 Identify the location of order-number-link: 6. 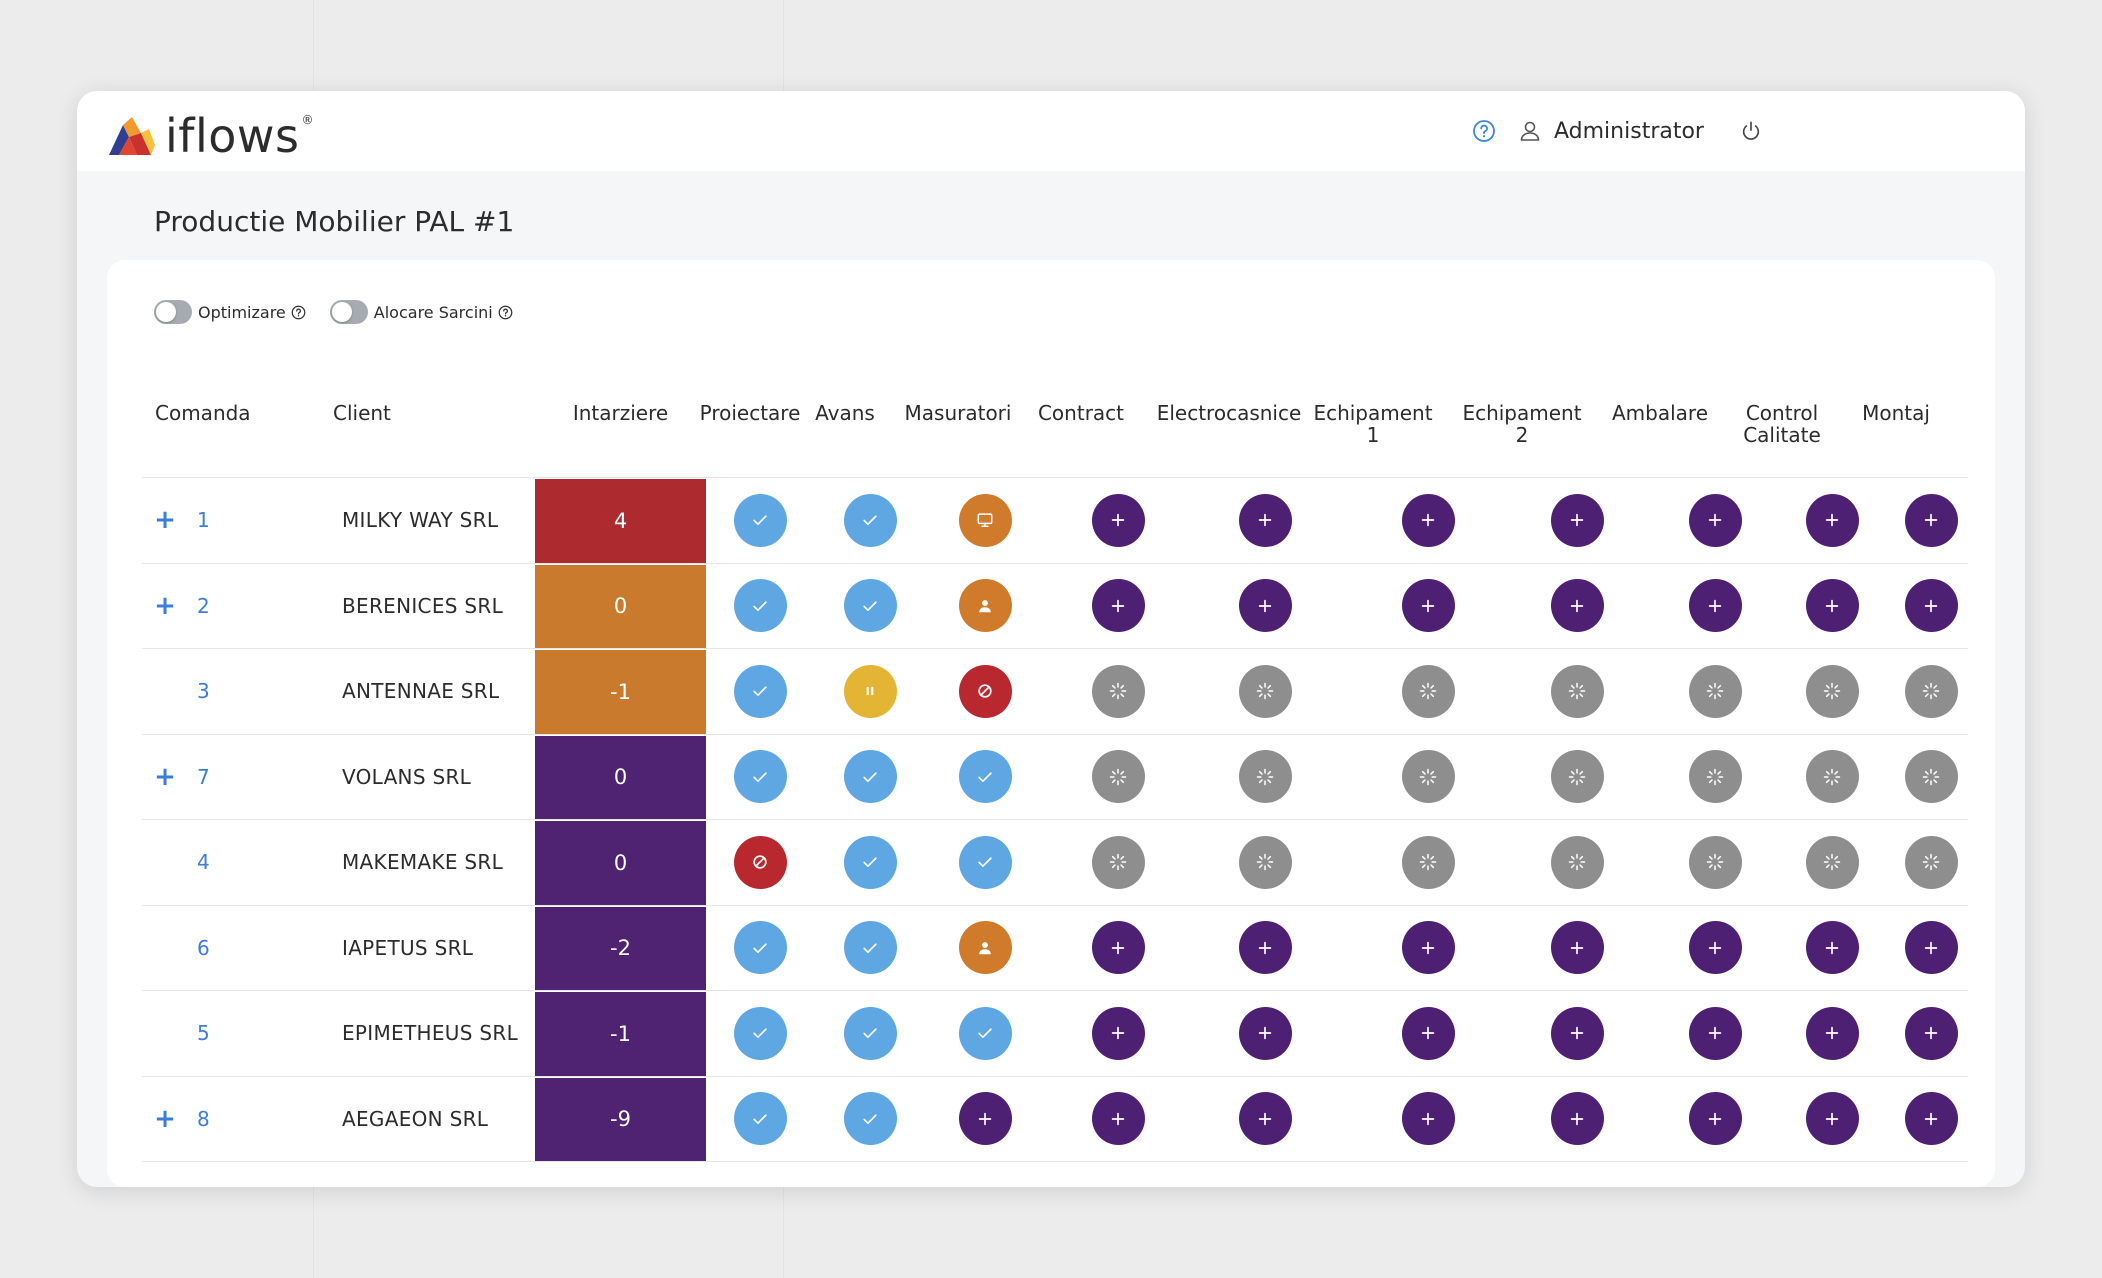
(203, 947).